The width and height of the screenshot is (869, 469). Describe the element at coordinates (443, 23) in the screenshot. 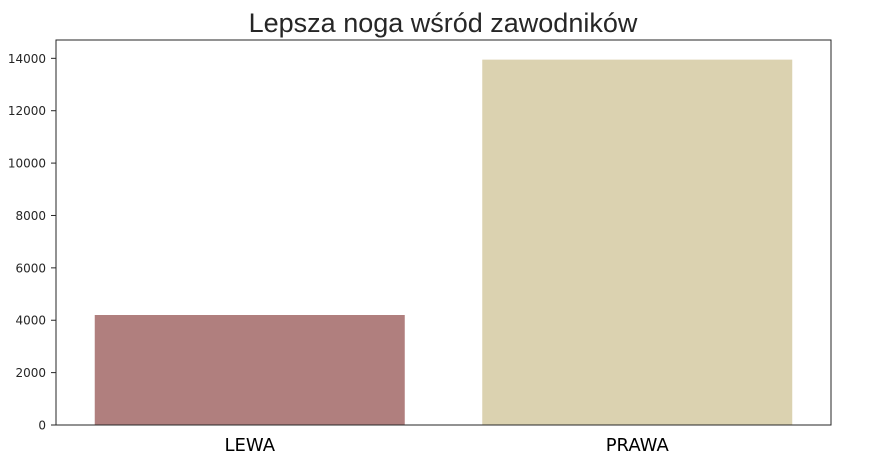

I see `chart-title: Lepsza noga wśród zawodników` at that location.